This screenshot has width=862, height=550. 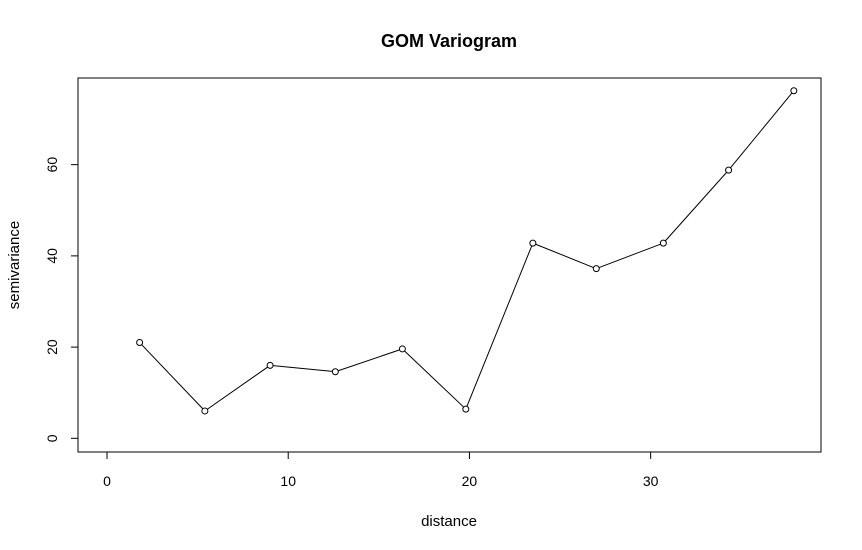 I want to click on x-axis: 0 10 20 30, so click(x=381, y=470).